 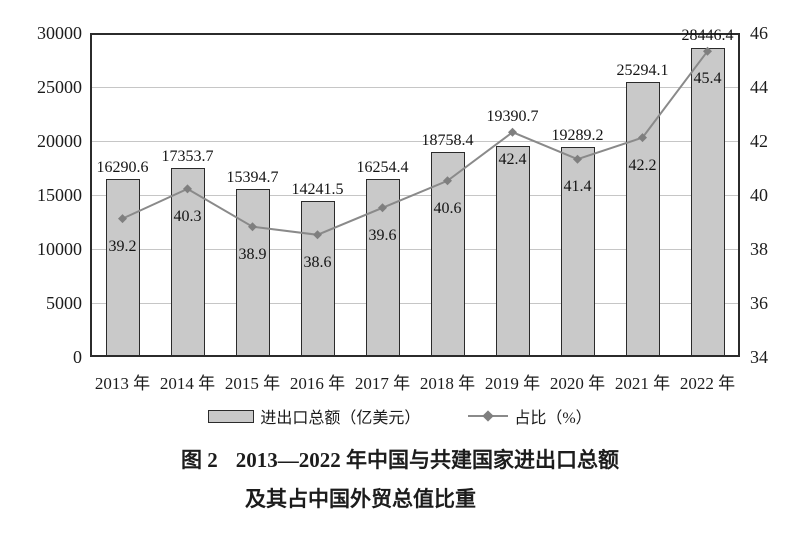 I want to click on right-axis-tick-label: 44, so click(x=759, y=87).